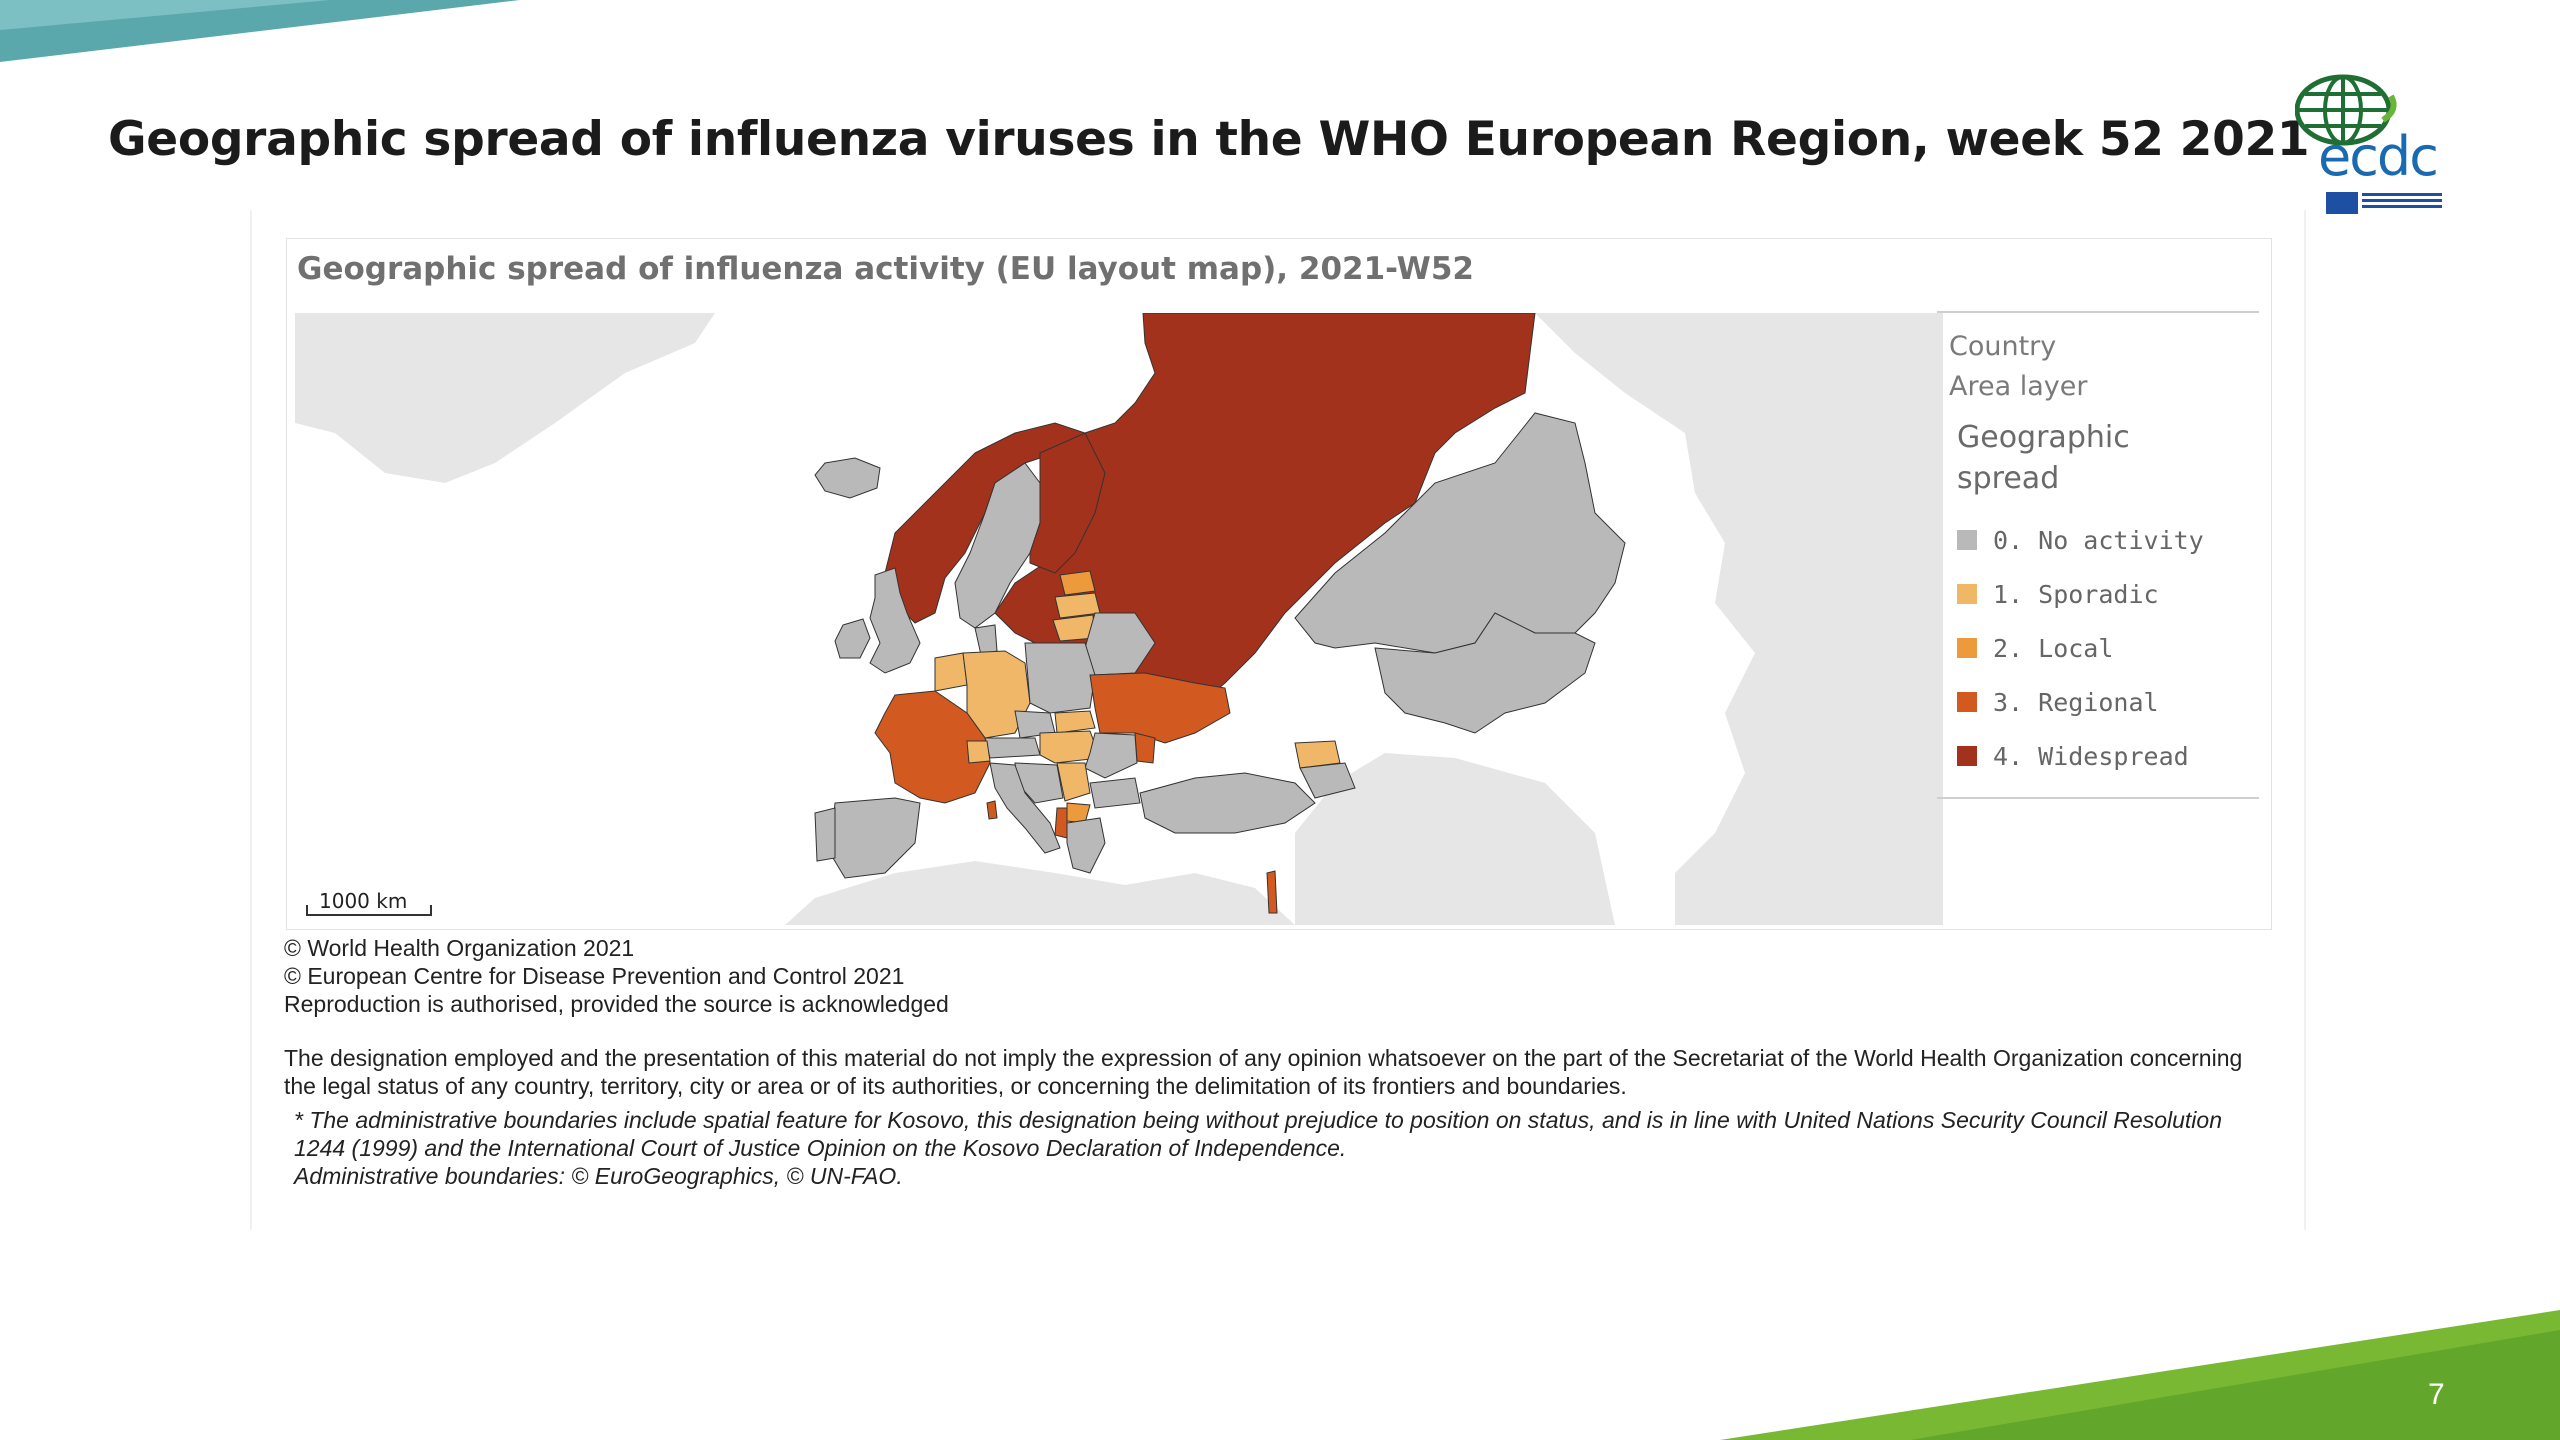 The height and width of the screenshot is (1440, 2560). What do you see at coordinates (1460, 533) in the screenshot?
I see `region-kazakhstan` at bounding box center [1460, 533].